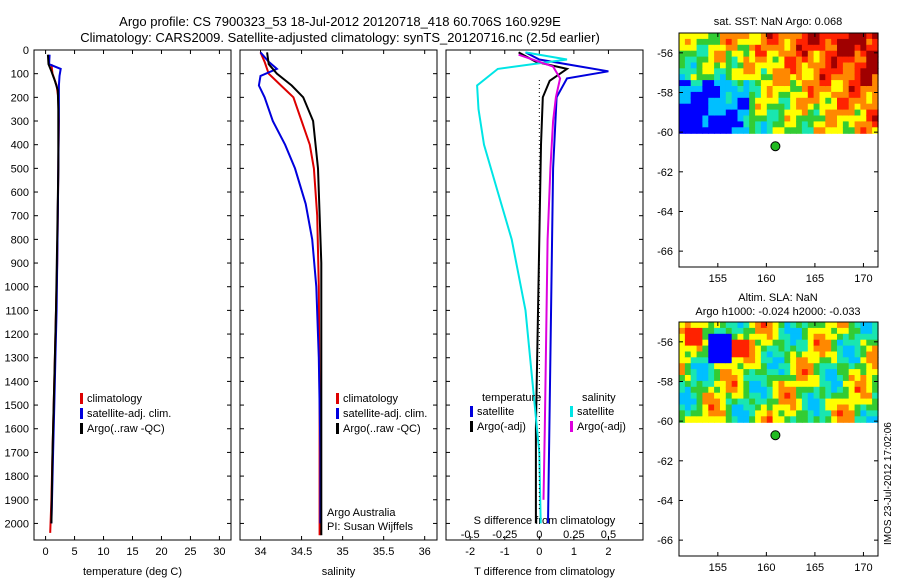 Image resolution: width=900 pixels, height=580 pixels. Describe the element at coordinates (20, 240) in the screenshot. I see `depth-tick-label: 800` at that location.